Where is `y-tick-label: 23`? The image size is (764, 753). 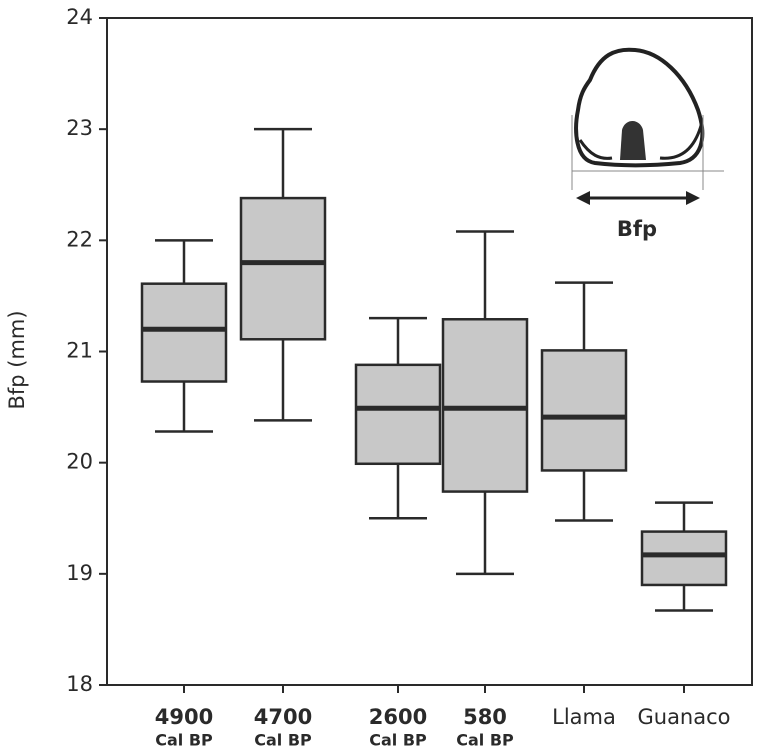 y-tick-label: 23 is located at coordinates (79, 128).